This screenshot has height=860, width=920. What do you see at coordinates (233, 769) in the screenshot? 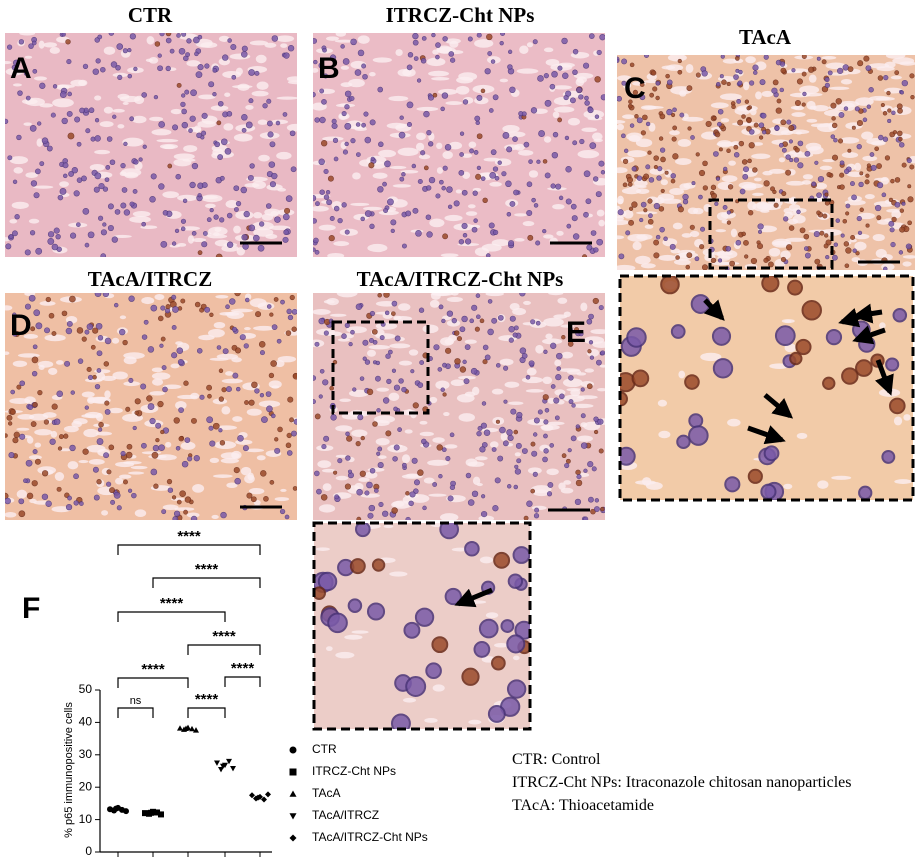
I see `point` at bounding box center [233, 769].